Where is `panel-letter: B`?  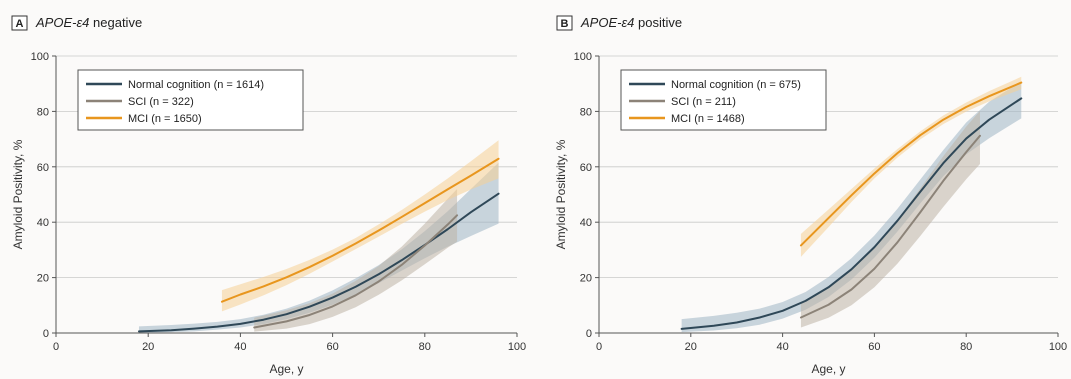
panel-letter: B is located at coordinates (565, 24).